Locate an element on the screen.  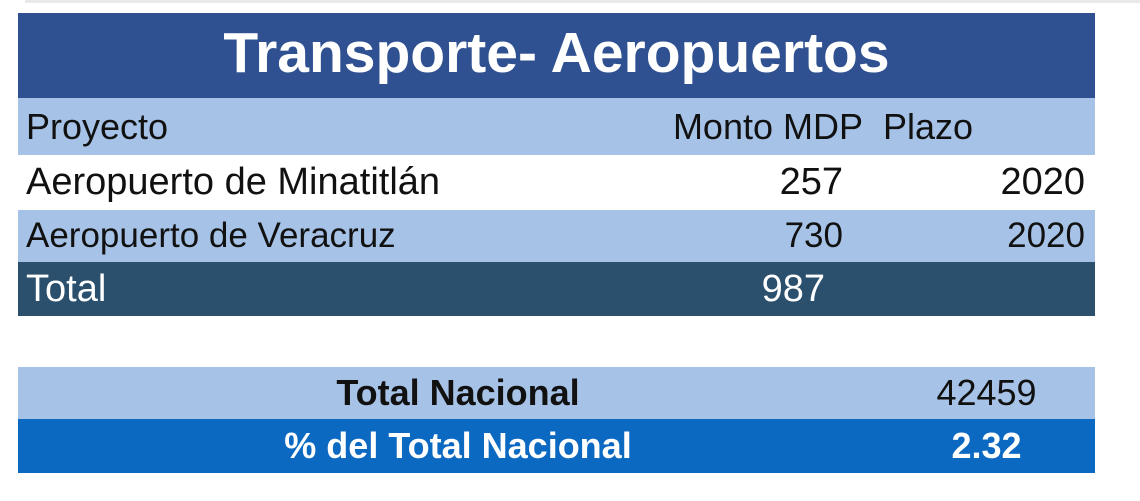
cell-proyecto: Aeropuerto de Veracruz is located at coordinates (211, 235).